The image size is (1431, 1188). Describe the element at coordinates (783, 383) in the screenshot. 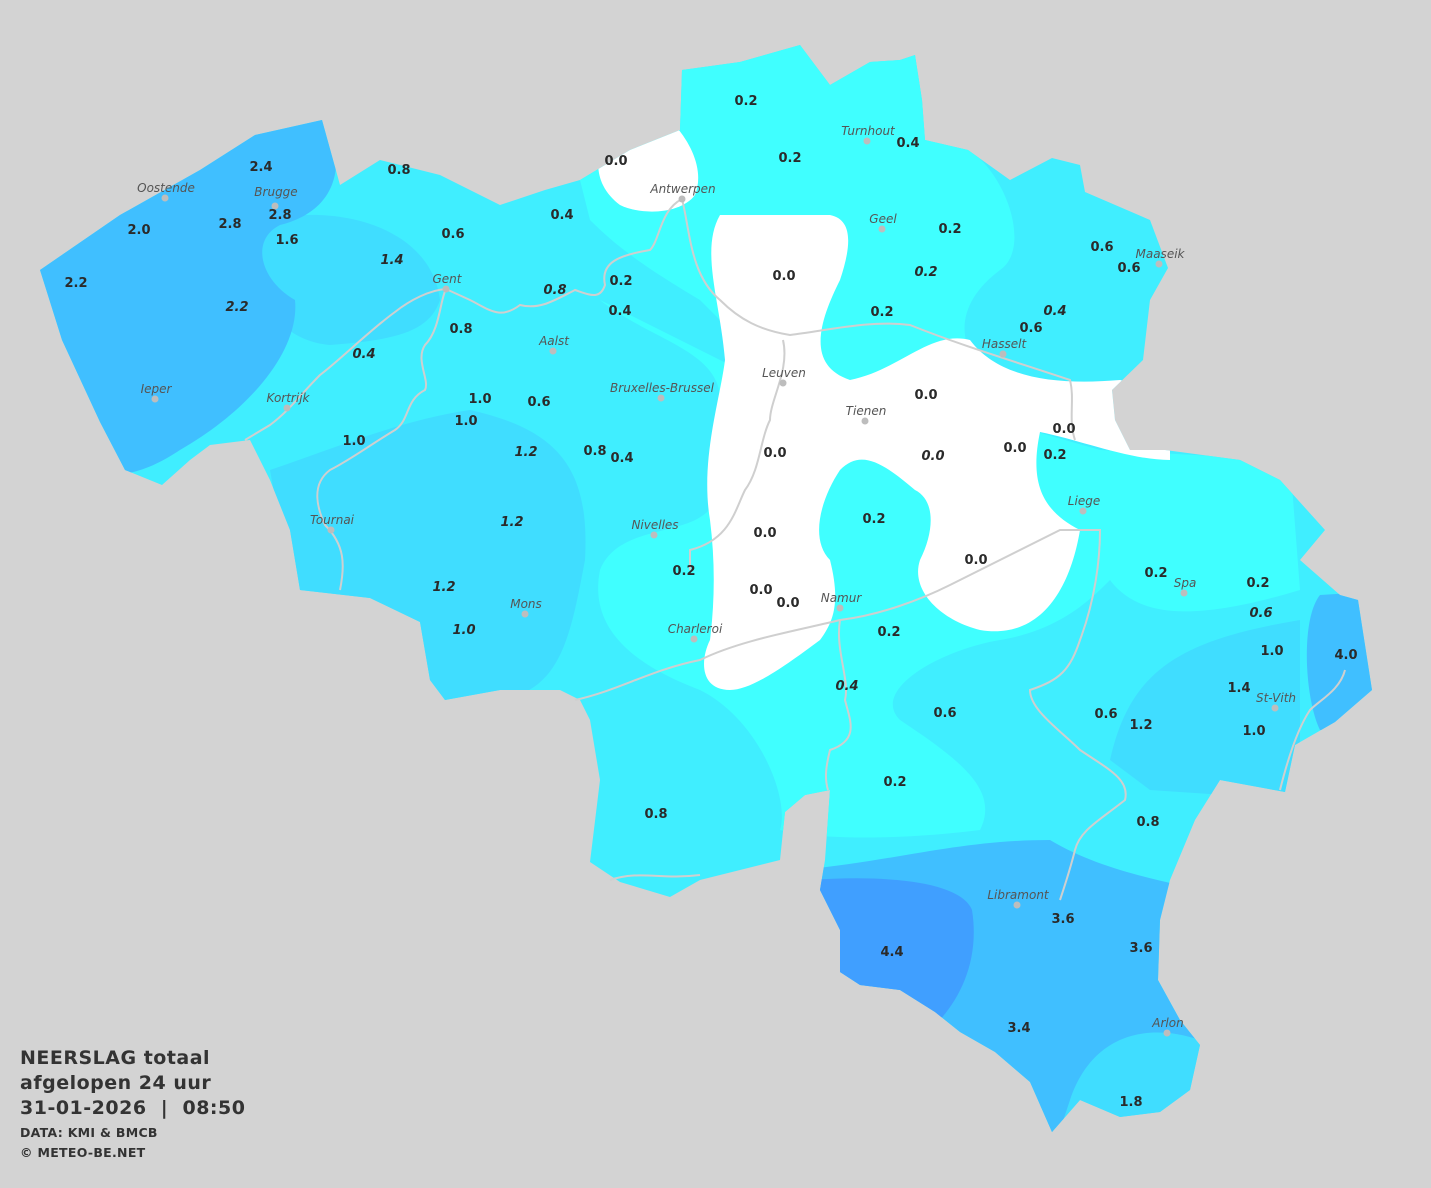

I see `city-marker-leuven` at that location.